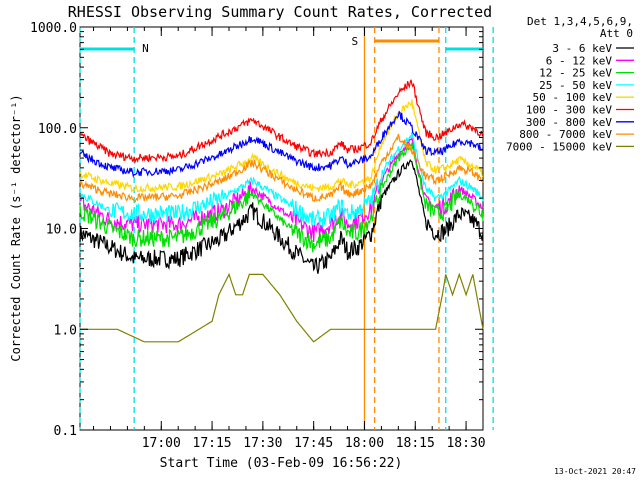 The width and height of the screenshot is (640, 480). Describe the element at coordinates (579, 60) in the screenshot. I see `legend-entry-label: 6 - 12 keV` at that location.